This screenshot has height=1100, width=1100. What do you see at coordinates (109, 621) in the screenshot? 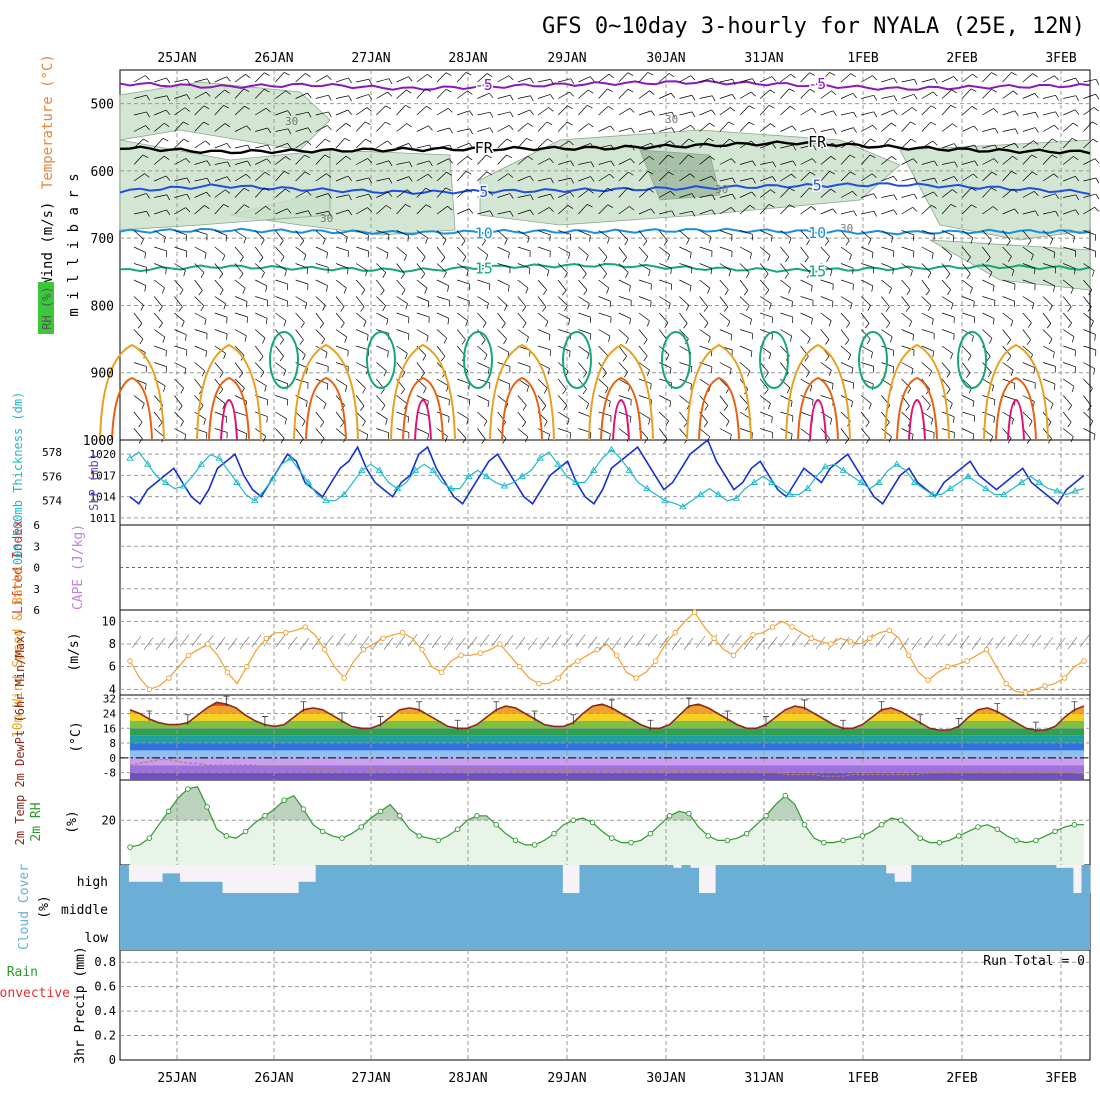
I see `wind10m-tick-3: 10` at bounding box center [109, 621].